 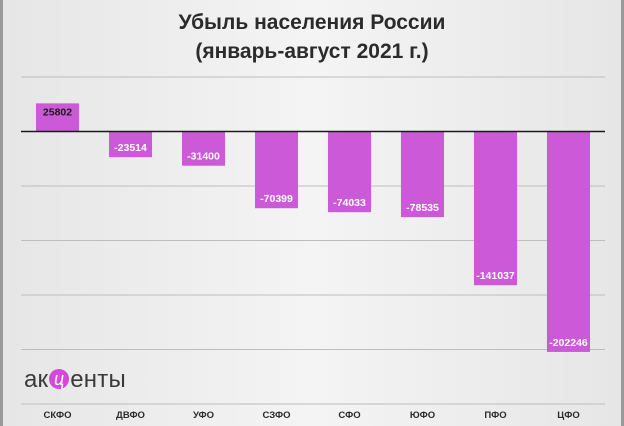 I want to click on x-tick-label: СКФО, so click(x=57, y=415).